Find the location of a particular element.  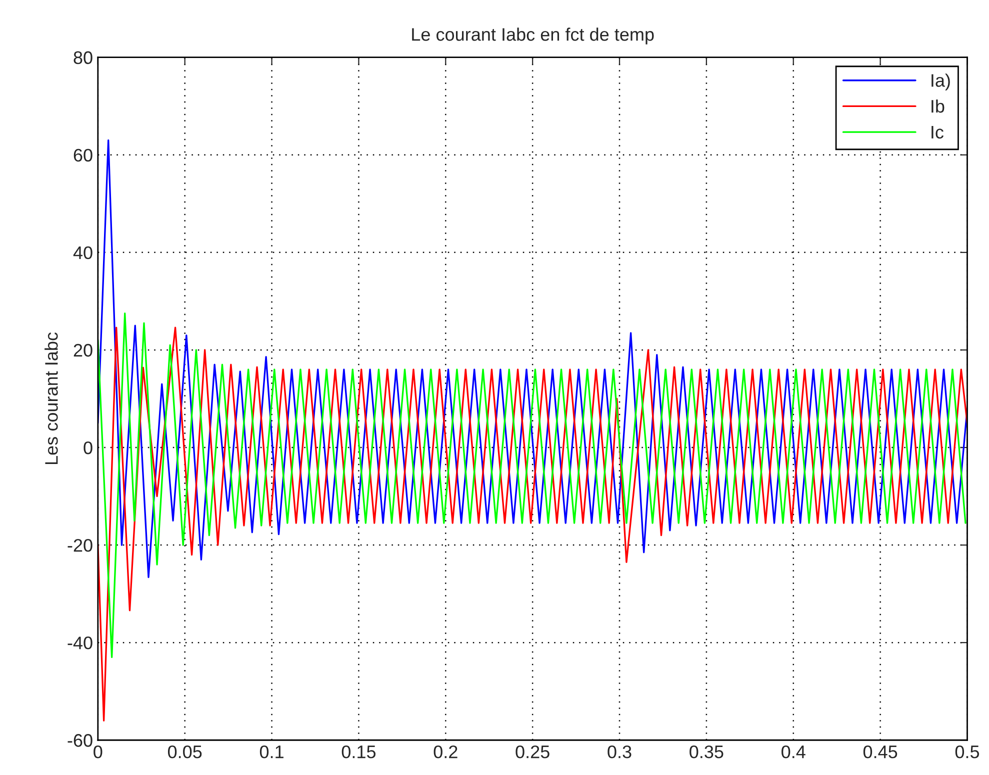

y-axis-title: Les courant Iabc is located at coordinates (51, 398).